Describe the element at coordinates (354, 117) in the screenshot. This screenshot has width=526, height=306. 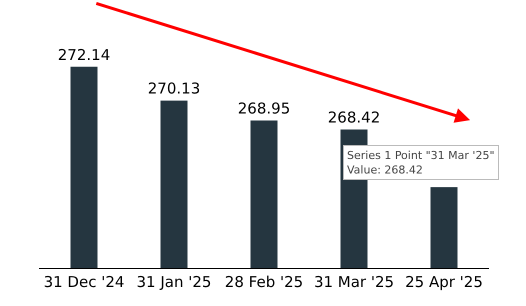
I see `data-label: 268.42` at that location.